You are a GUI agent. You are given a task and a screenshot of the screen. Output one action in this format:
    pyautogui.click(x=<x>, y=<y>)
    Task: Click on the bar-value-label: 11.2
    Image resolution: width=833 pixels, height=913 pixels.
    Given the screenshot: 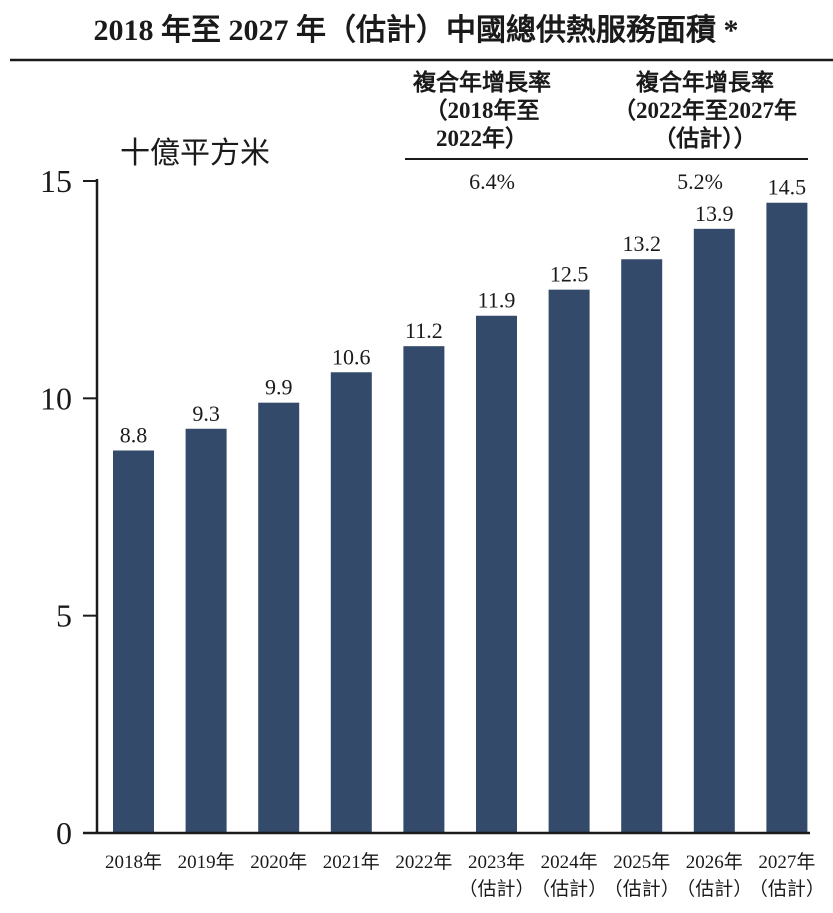 What is the action you would take?
    pyautogui.click(x=424, y=330)
    